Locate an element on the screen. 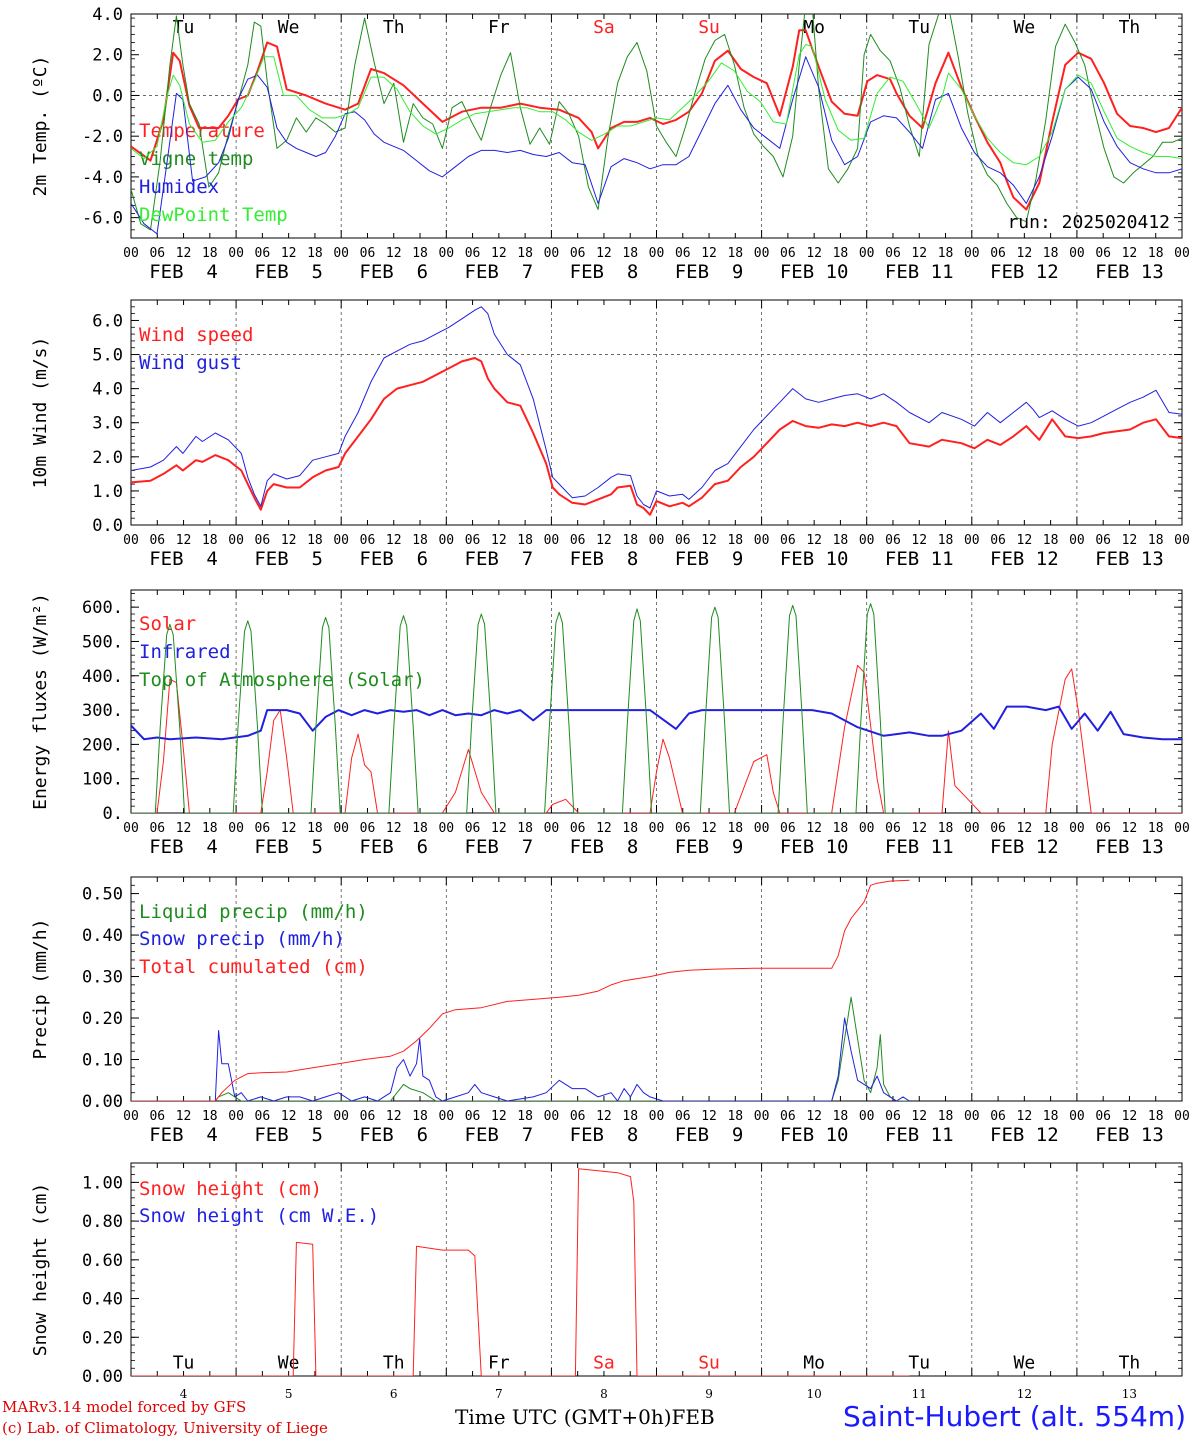 This screenshot has width=1194, height=1444. y-tick-label: 0.40 is located at coordinates (102, 1300).